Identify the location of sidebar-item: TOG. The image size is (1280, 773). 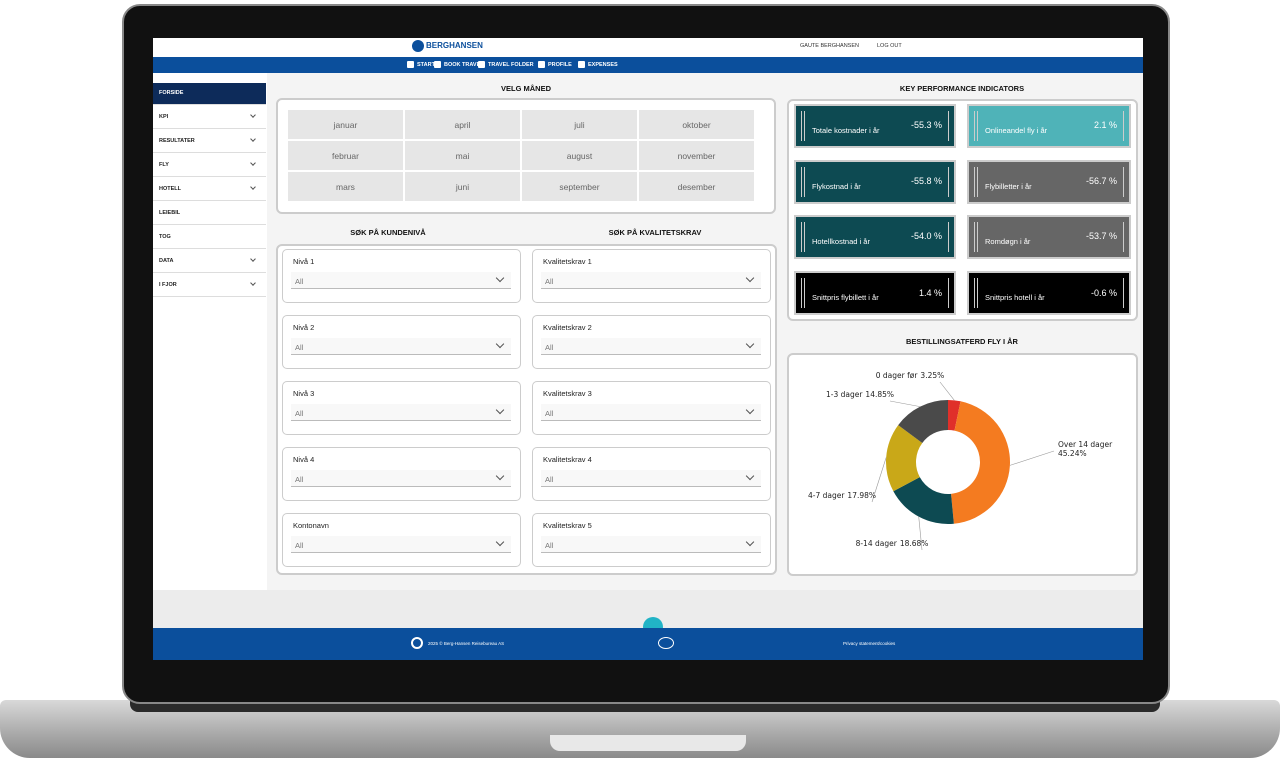
(209, 238).